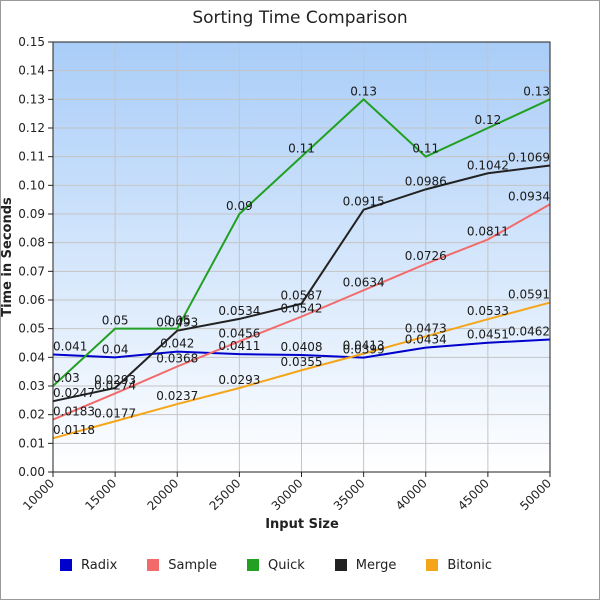 The height and width of the screenshot is (600, 600). Describe the element at coordinates (115, 385) in the screenshot. I see `data-label: 0.0274` at that location.